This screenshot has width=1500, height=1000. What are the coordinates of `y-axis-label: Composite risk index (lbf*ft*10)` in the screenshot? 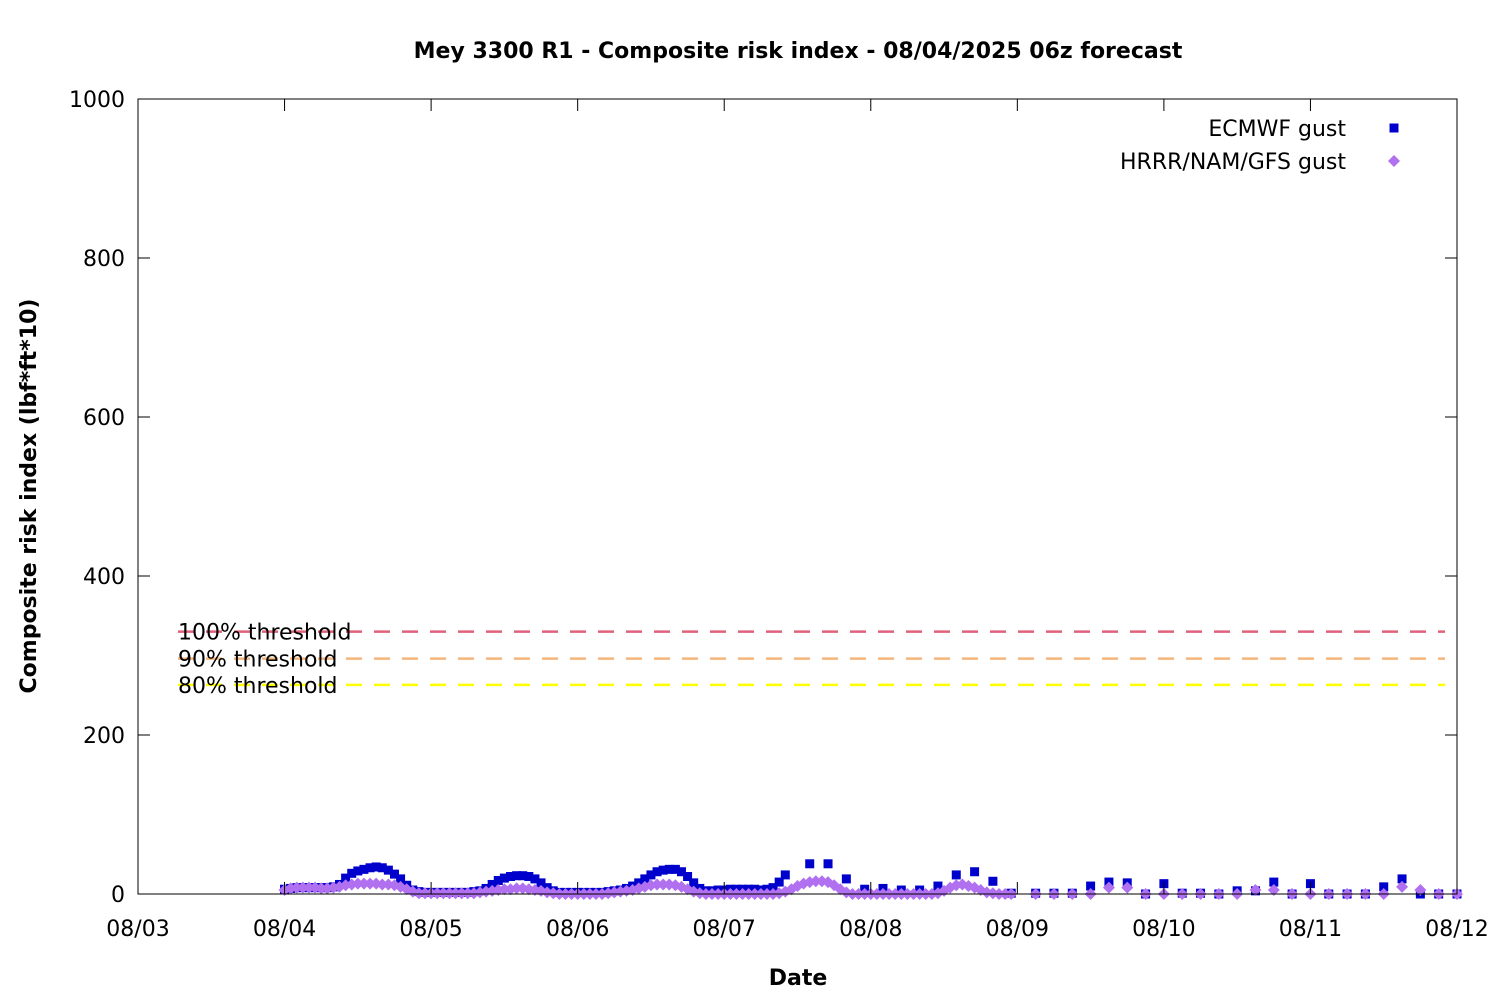 It's located at (29, 496).